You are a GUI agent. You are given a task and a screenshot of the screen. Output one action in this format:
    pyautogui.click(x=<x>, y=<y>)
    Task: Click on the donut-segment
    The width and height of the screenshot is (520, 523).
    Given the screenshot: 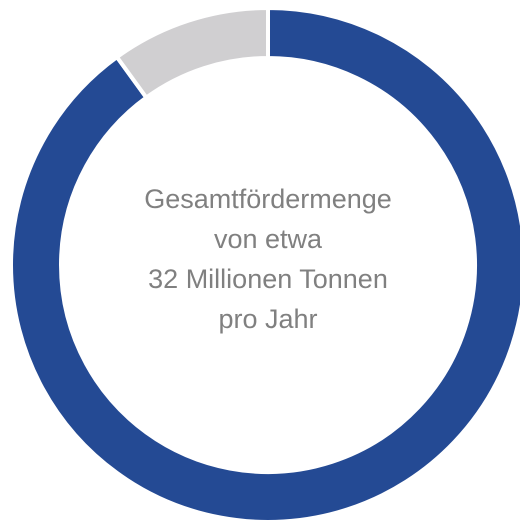 What is the action you would take?
    pyautogui.click(x=192, y=53)
    